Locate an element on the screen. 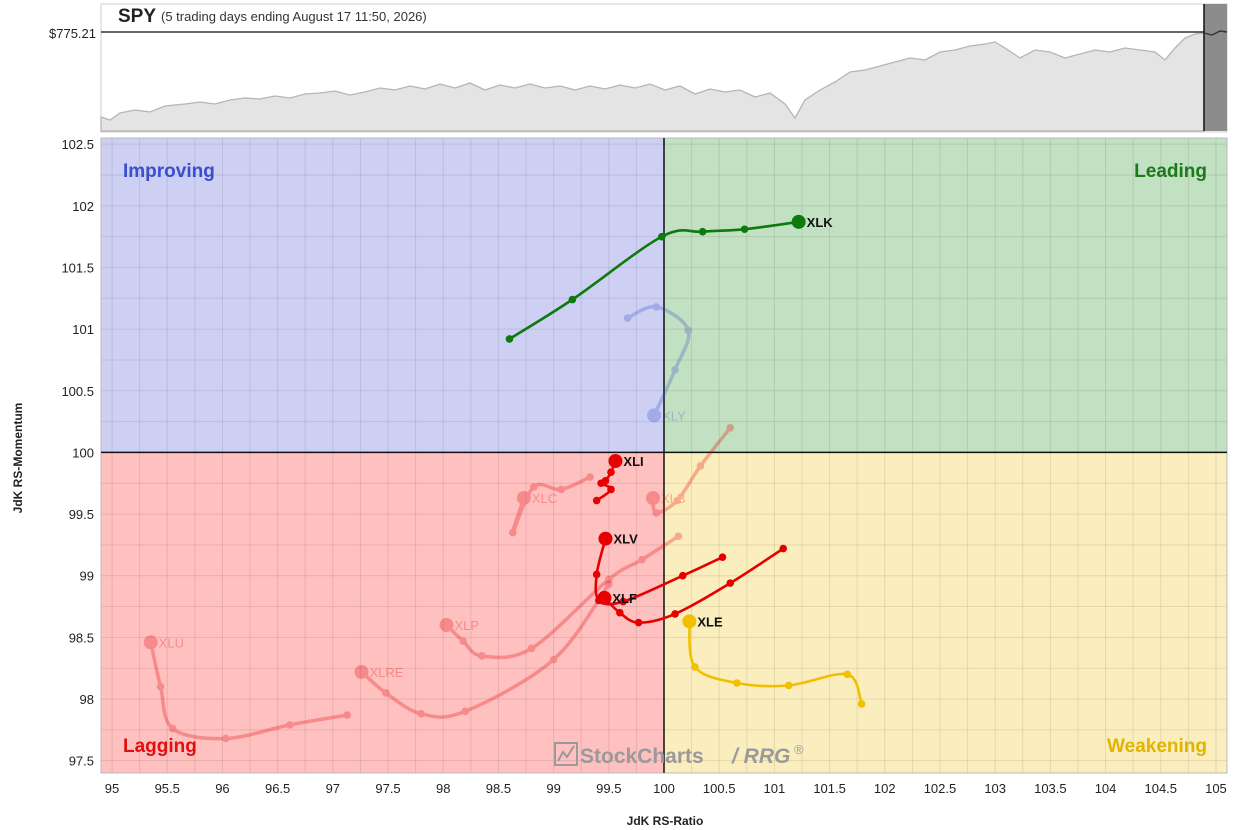  x-tick-label: 99.5 is located at coordinates (608, 788).